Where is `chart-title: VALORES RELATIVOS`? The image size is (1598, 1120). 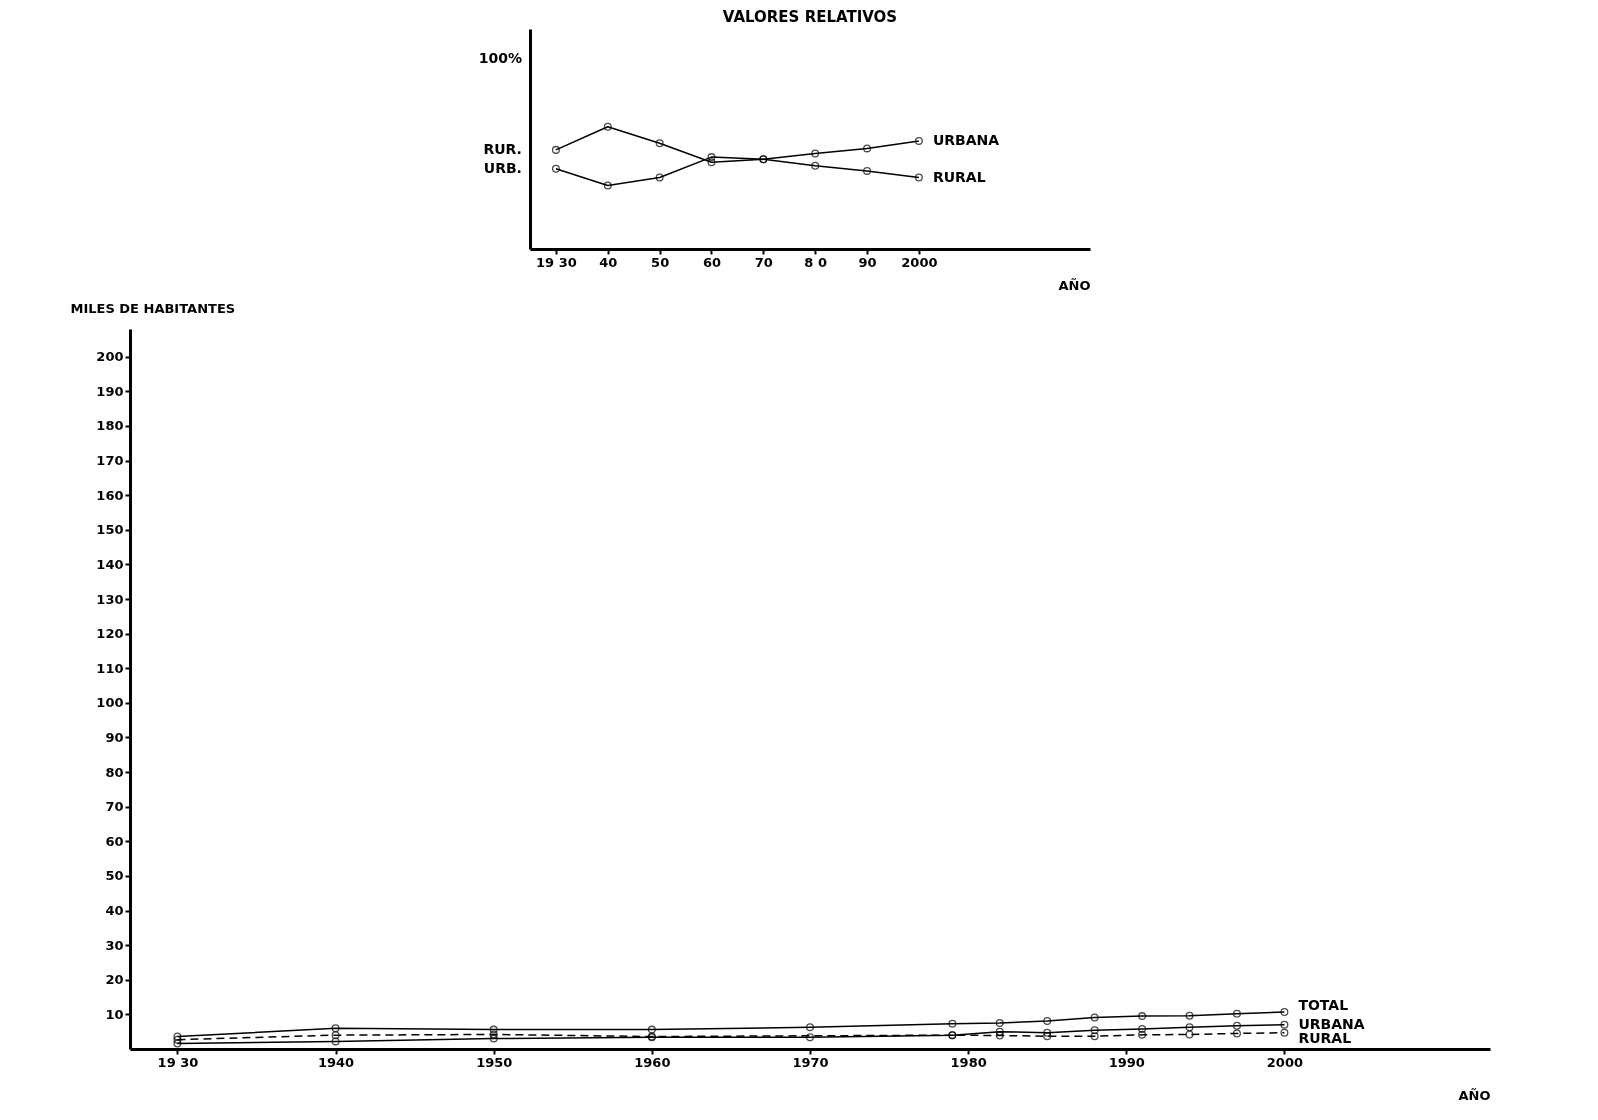
chart-title: VALORES RELATIVOS is located at coordinates (810, 17).